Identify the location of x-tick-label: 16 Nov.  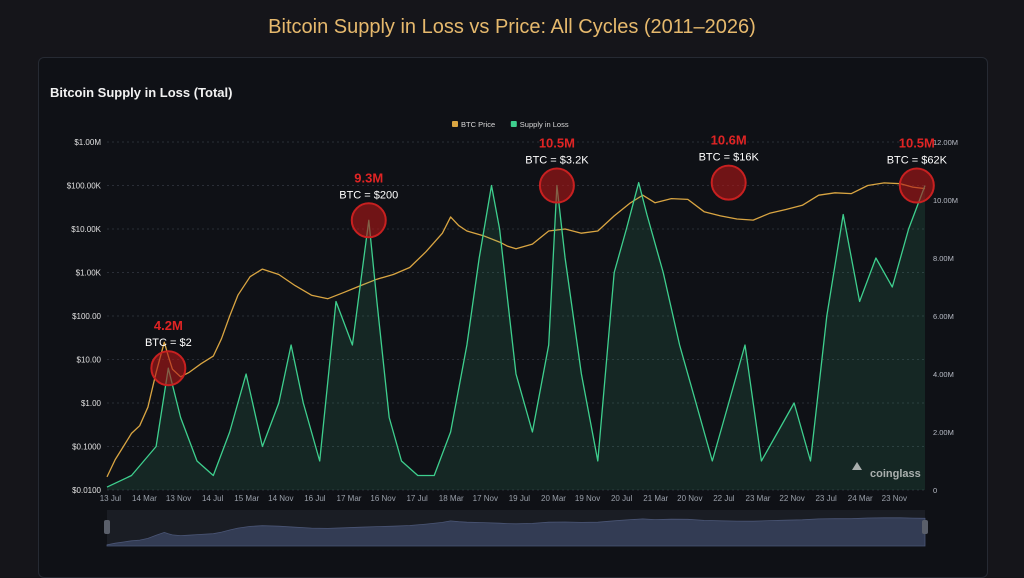
(382, 498).